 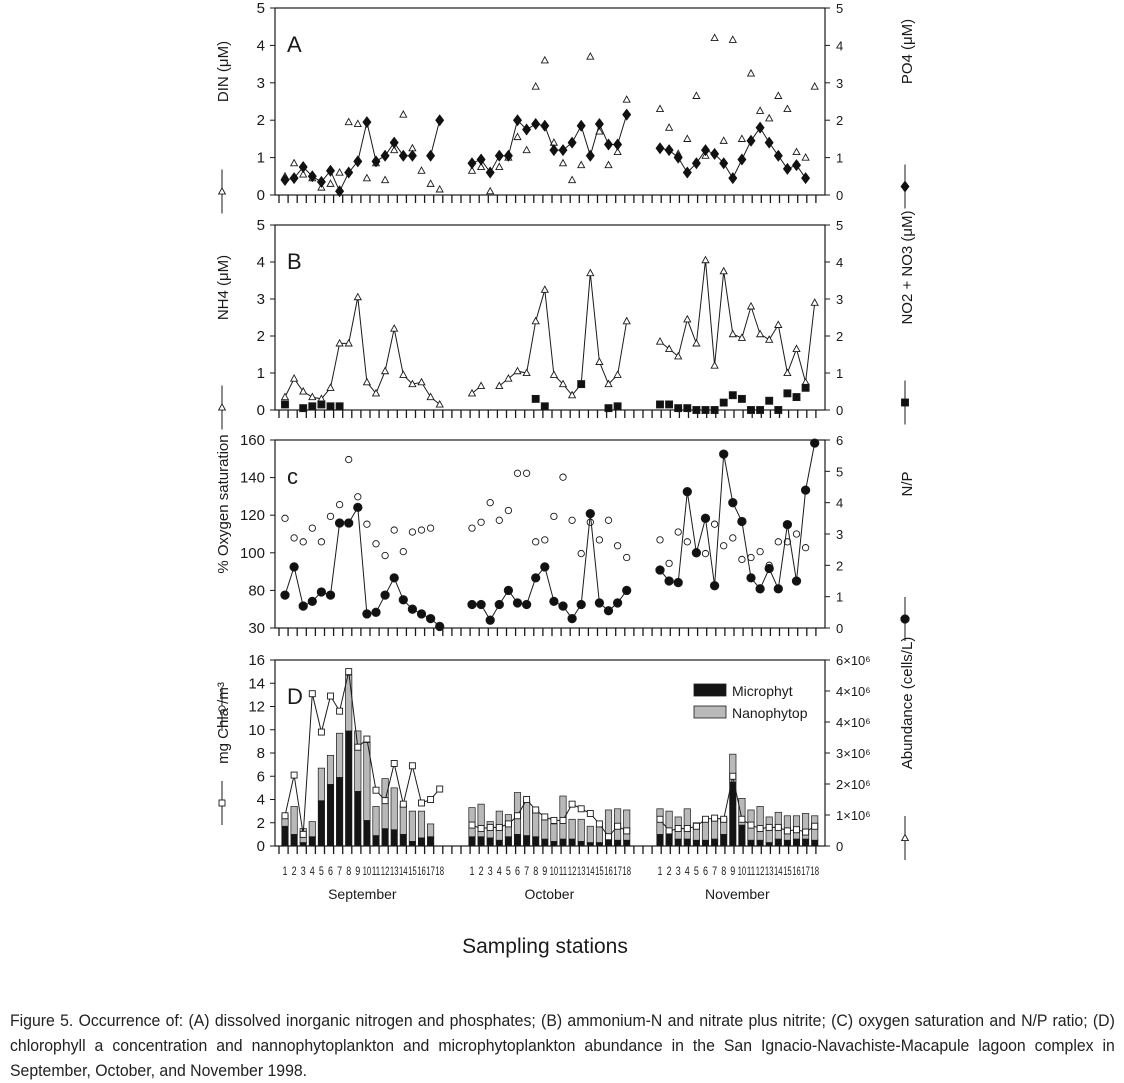 What do you see at coordinates (376, 544) in the screenshot?
I see `panel-c--oxygen-saturation-point-september-11` at bounding box center [376, 544].